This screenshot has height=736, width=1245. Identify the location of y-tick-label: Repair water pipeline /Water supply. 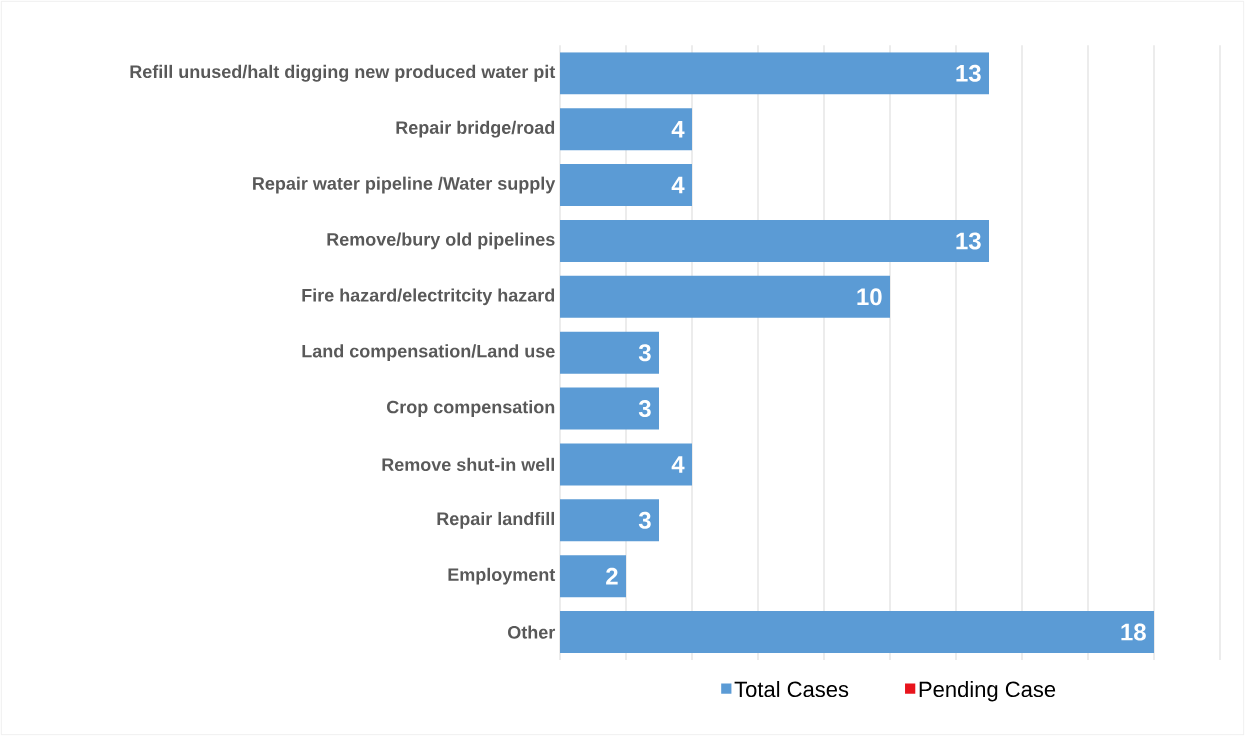
(404, 185).